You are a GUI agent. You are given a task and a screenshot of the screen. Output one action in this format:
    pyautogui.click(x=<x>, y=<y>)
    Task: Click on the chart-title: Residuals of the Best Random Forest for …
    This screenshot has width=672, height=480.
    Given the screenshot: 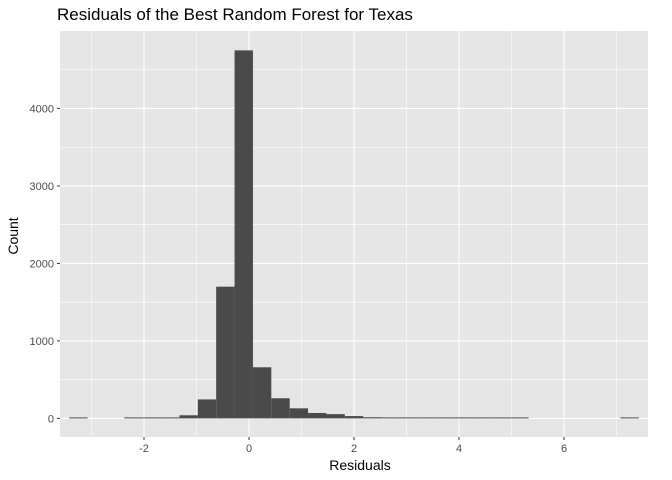 What is the action you would take?
    pyautogui.click(x=235, y=14)
    